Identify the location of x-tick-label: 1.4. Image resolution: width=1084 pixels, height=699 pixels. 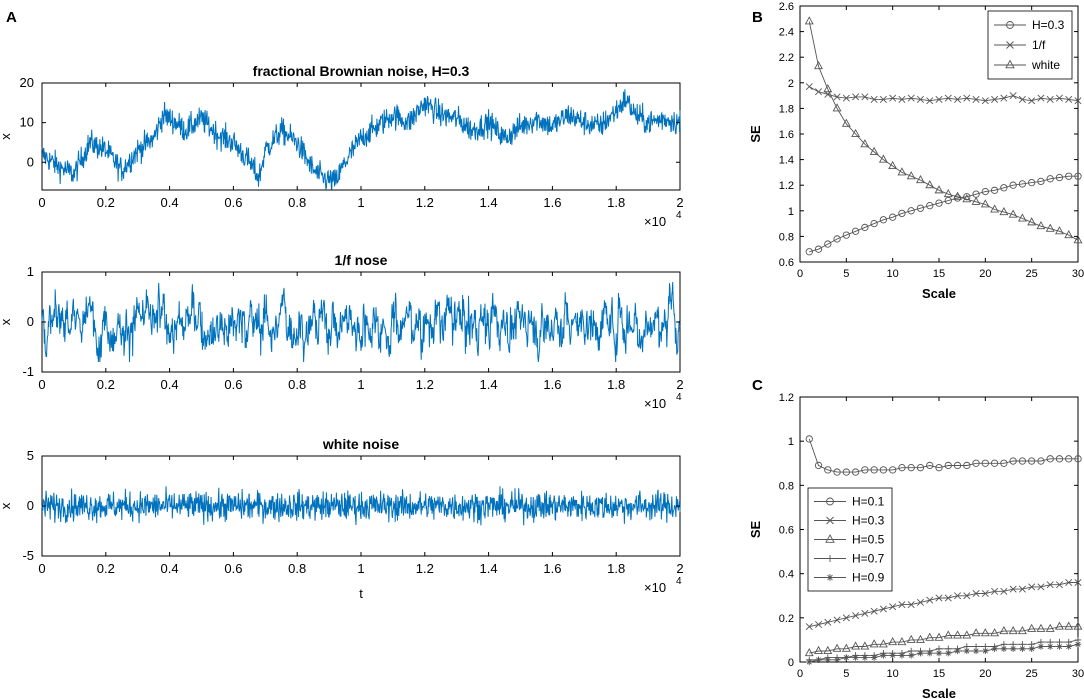
(489, 202).